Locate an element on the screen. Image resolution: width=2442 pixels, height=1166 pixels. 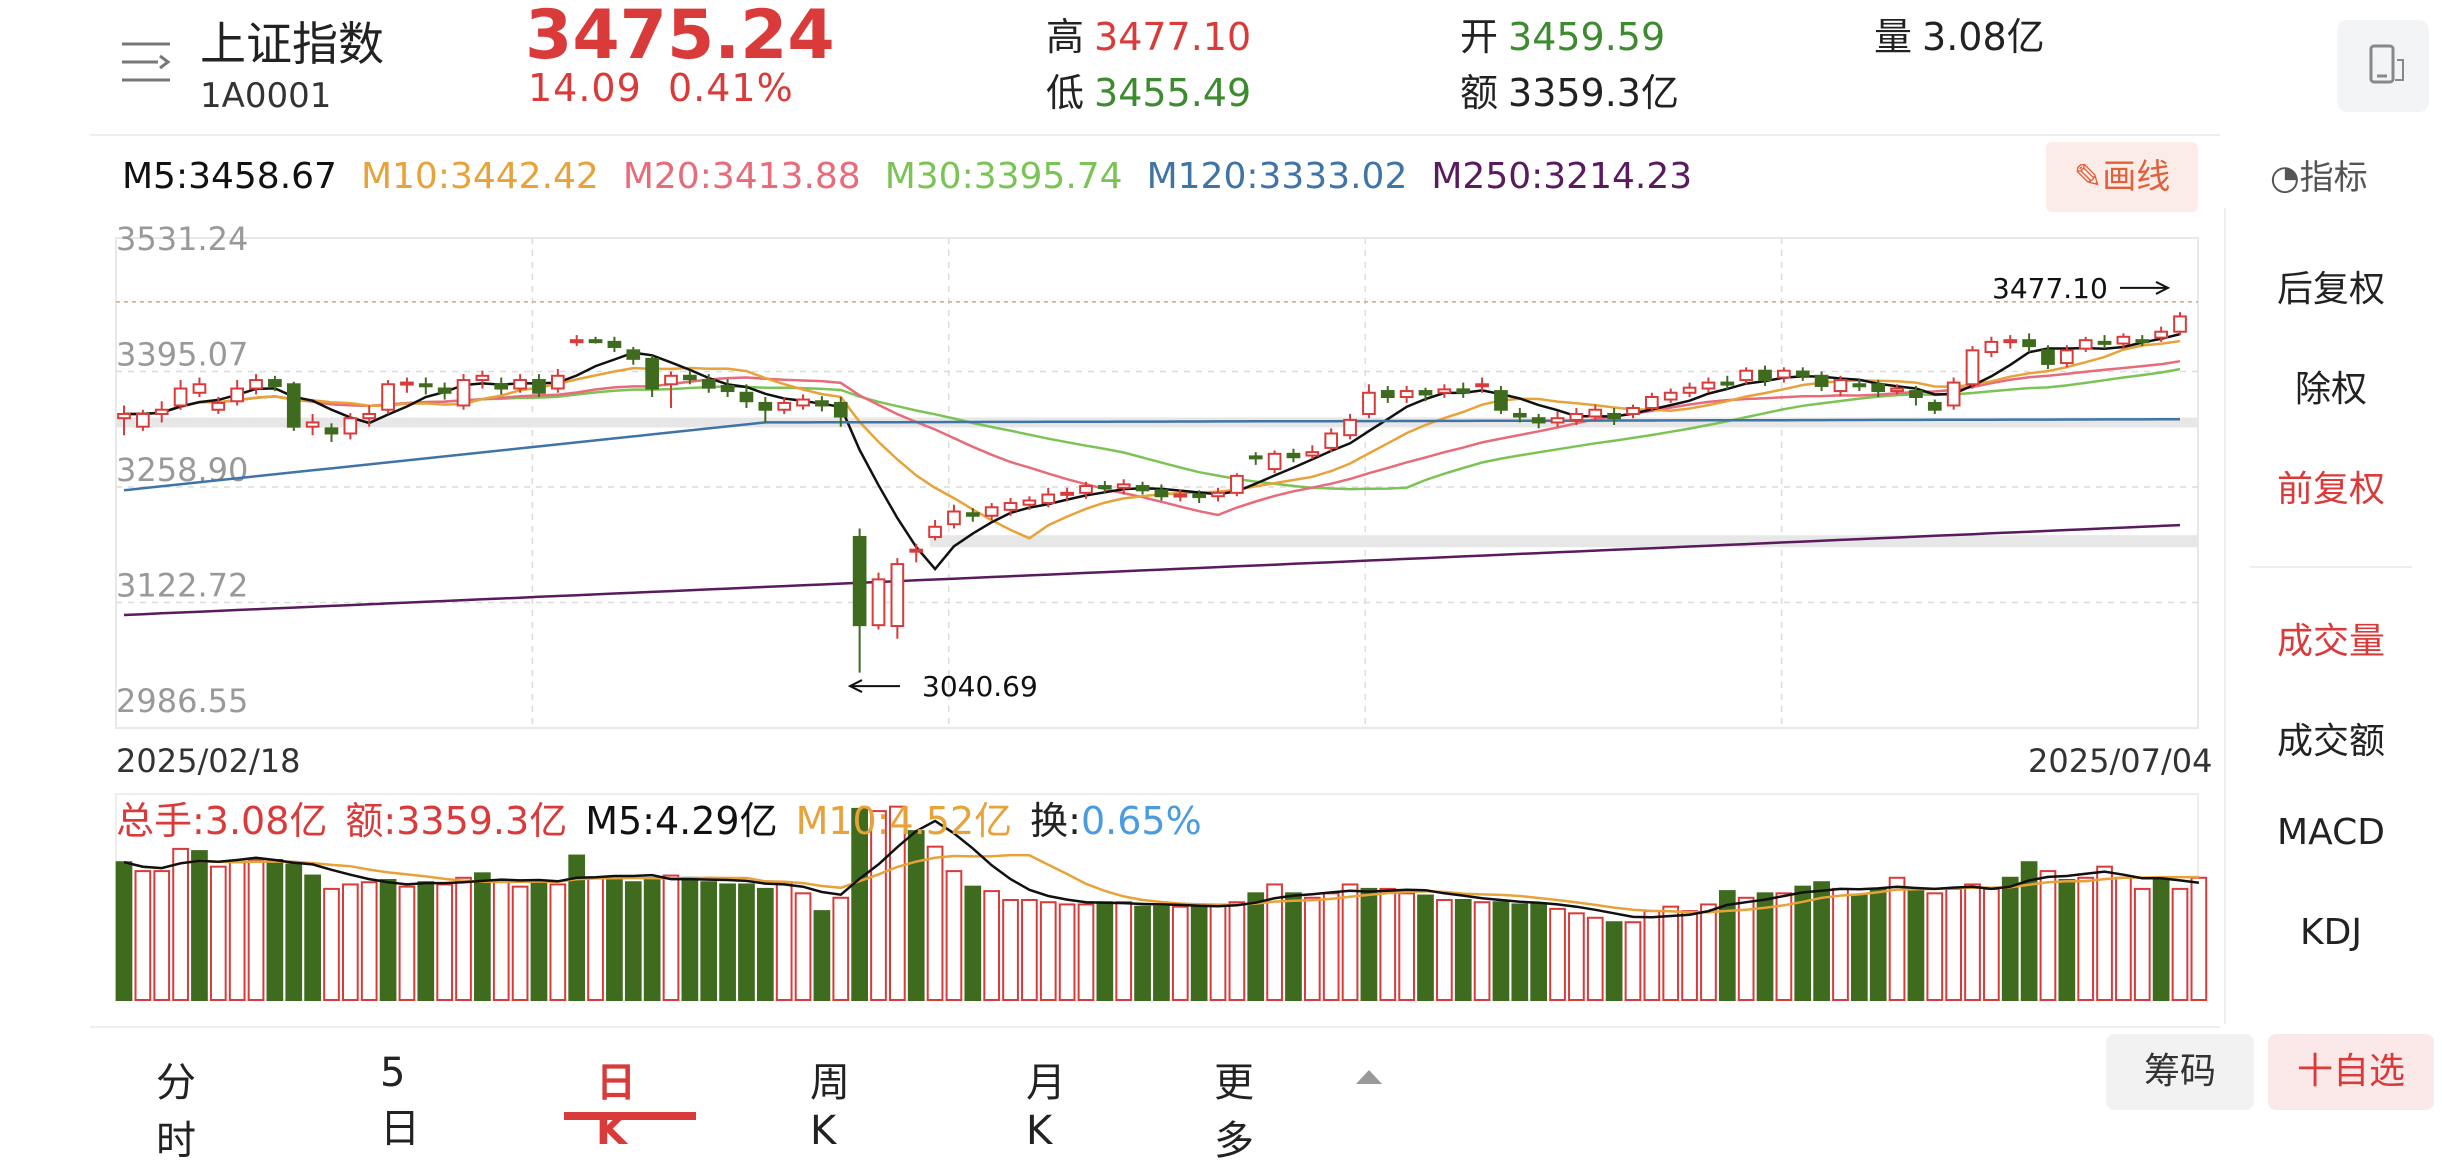
tab-3: 周K is located at coordinates (830, 1107).